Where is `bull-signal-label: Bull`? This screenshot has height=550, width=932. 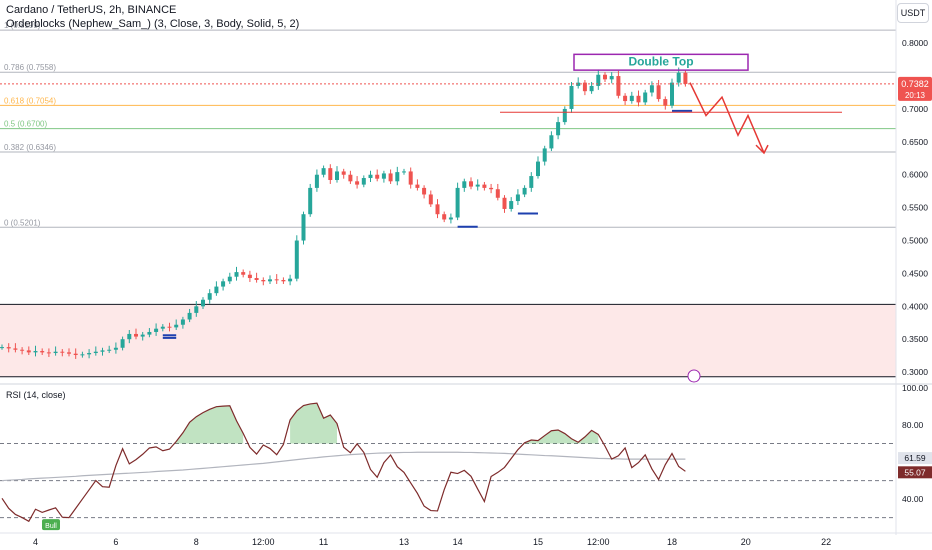
bull-signal-label: Bull is located at coordinates (51, 526).